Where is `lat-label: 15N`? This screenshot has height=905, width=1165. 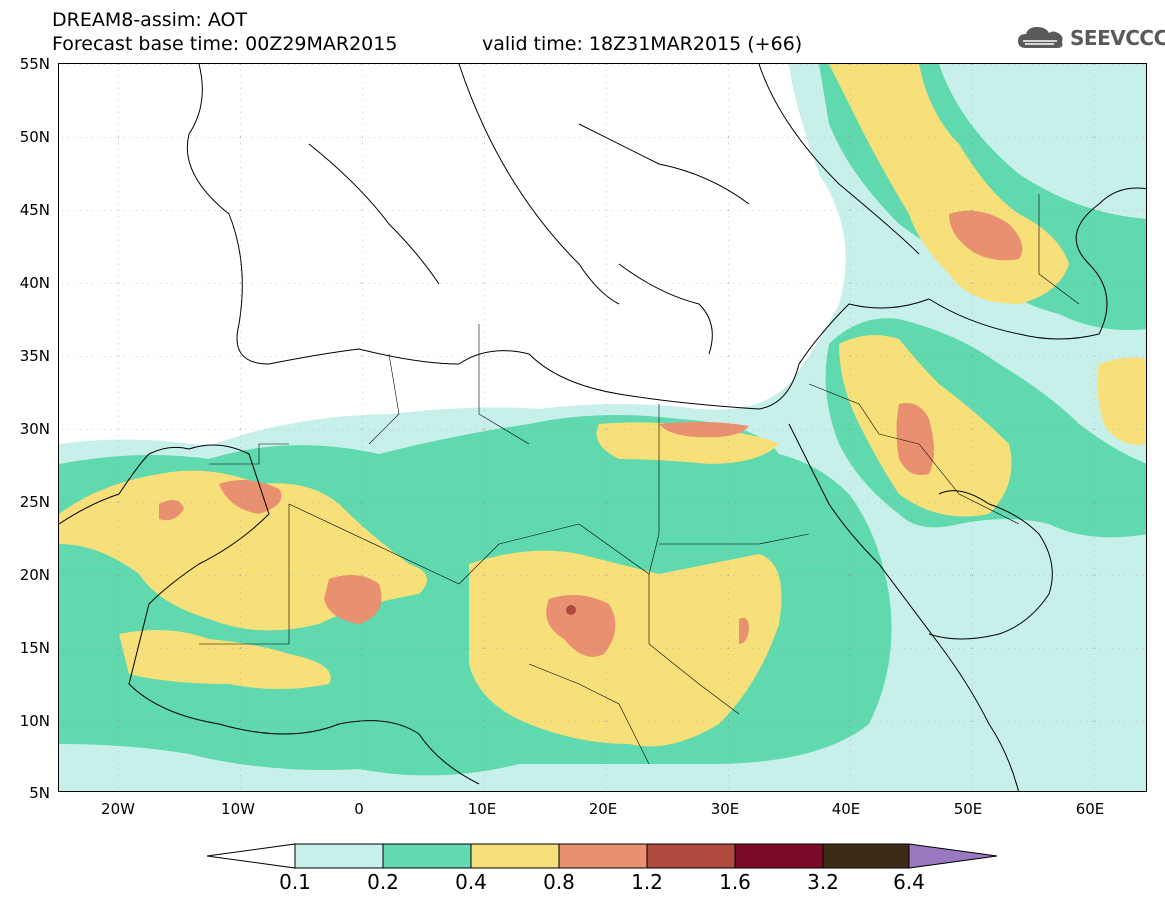
lat-label: 15N is located at coordinates (34, 648).